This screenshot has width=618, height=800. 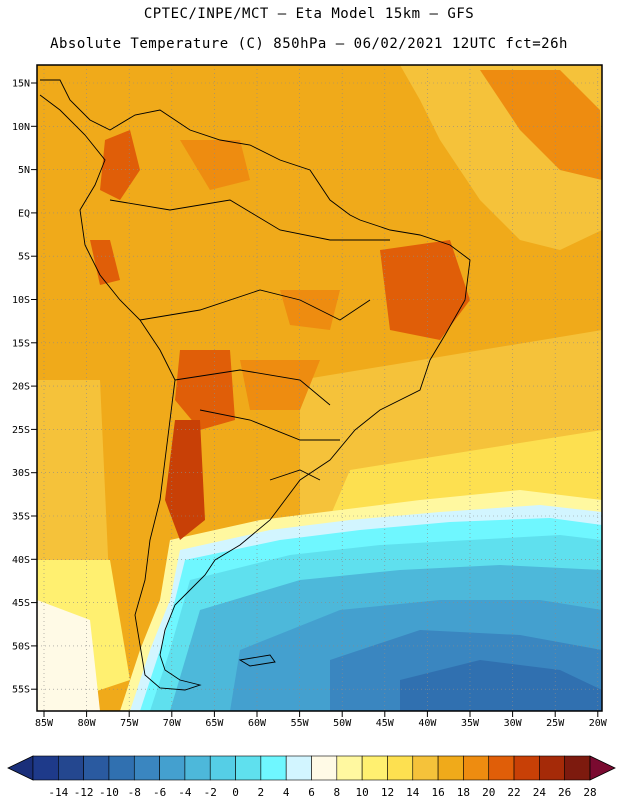 What do you see at coordinates (172, 723) in the screenshot?
I see `lon-label: 70W` at bounding box center [172, 723].